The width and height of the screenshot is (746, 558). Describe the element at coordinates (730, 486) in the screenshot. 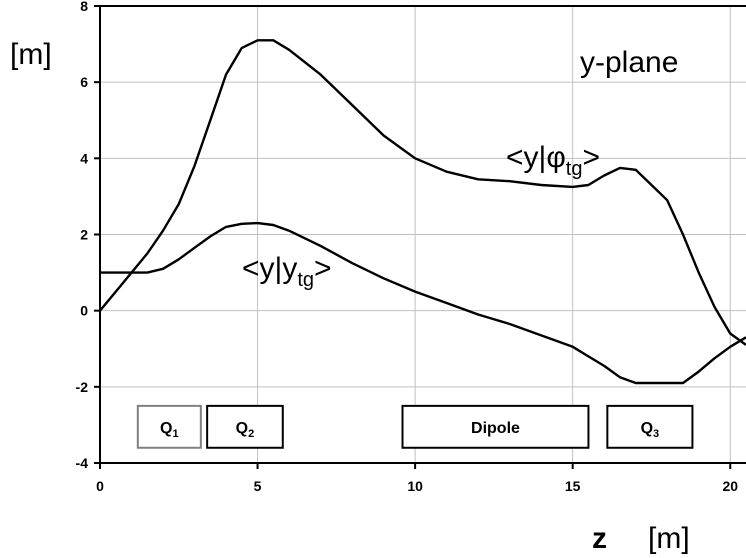

I see `x-tick-label: 20` at that location.